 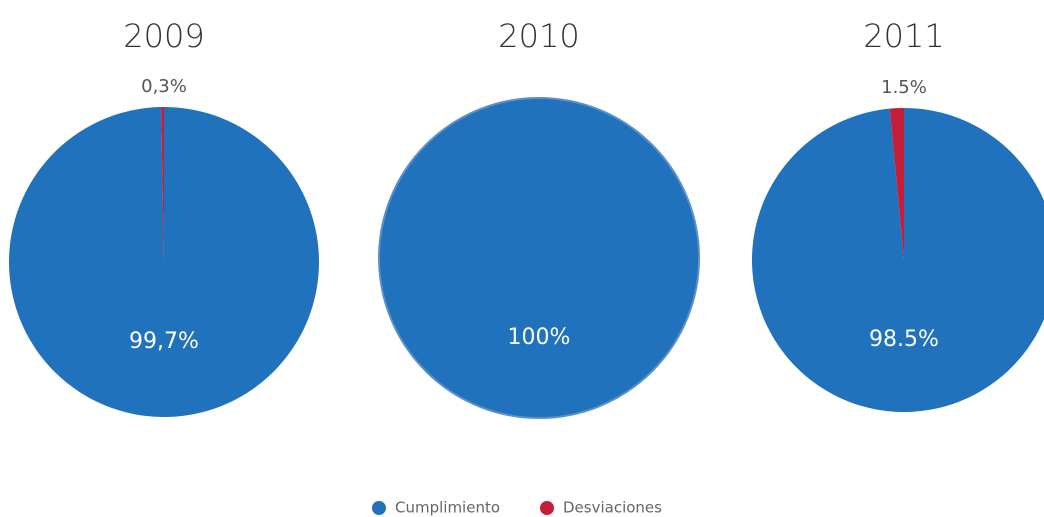 What do you see at coordinates (539, 337) in the screenshot?
I see `data-label: 100%` at bounding box center [539, 337].